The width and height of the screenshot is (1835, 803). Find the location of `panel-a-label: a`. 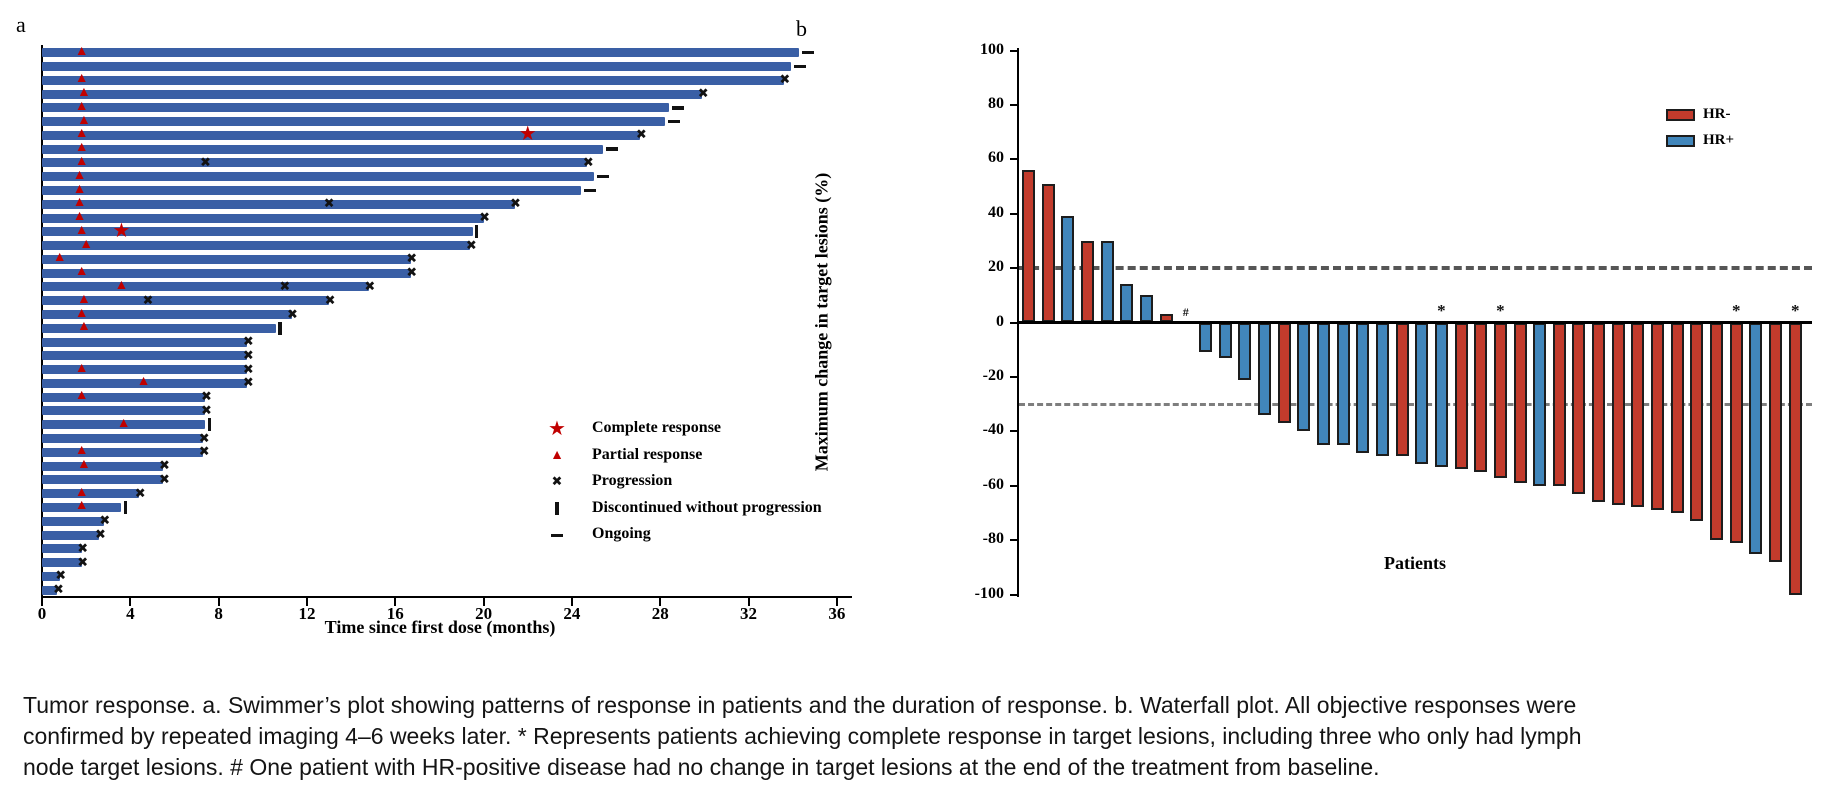

panel-a-label: a is located at coordinates (21, 24).